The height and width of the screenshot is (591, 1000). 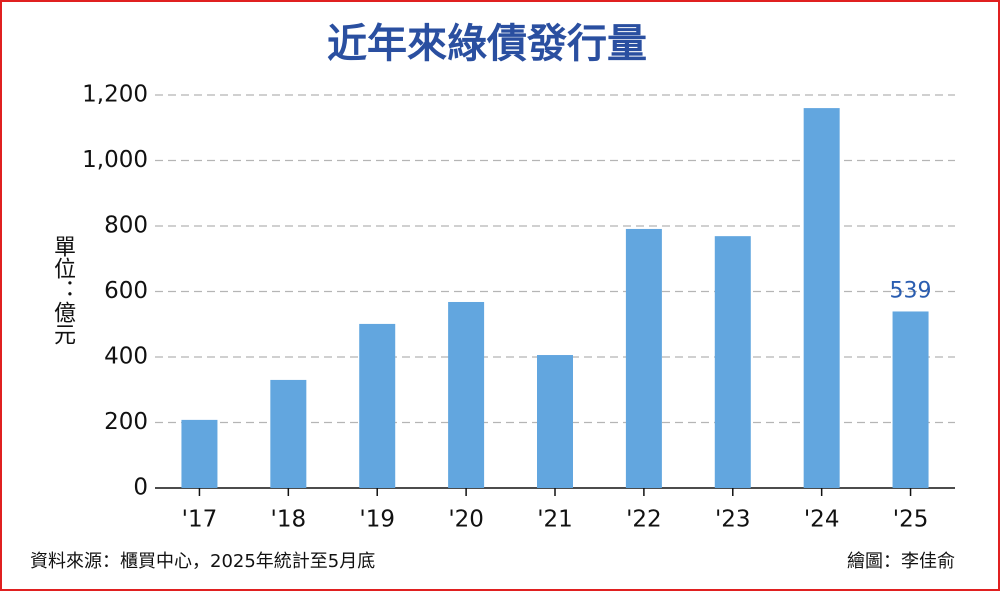 What do you see at coordinates (822, 520) in the screenshot?
I see `x-tick-label: '24` at bounding box center [822, 520].